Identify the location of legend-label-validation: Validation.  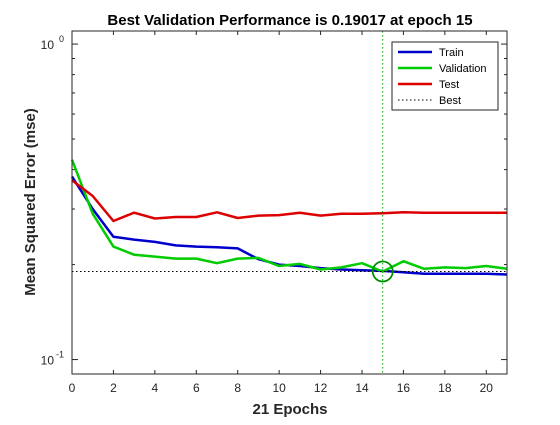
(463, 69).